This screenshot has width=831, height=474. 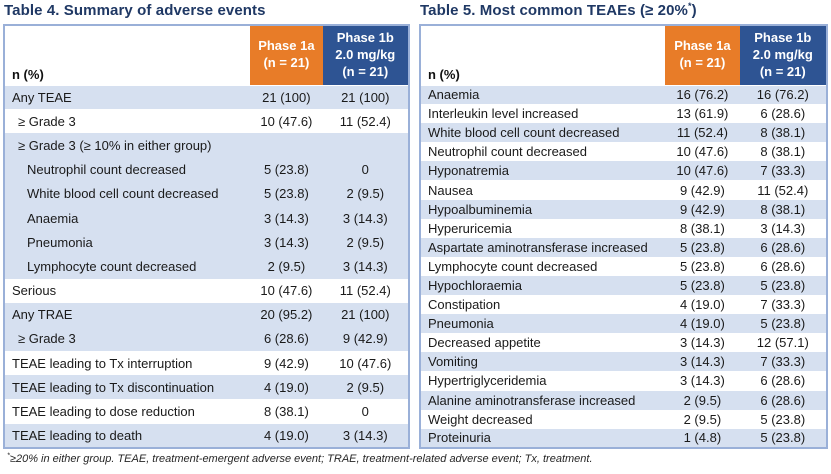 I want to click on table-row: Anaemia 16 (76.2) 16 (76.2), so click(x=623, y=95).